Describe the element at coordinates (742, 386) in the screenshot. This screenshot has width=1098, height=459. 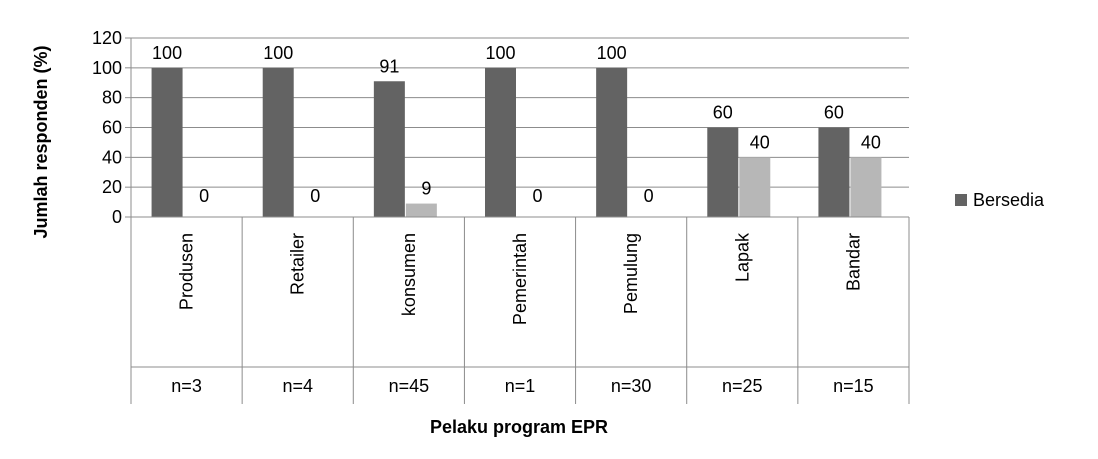
I see `sample-size-label: n=25` at that location.